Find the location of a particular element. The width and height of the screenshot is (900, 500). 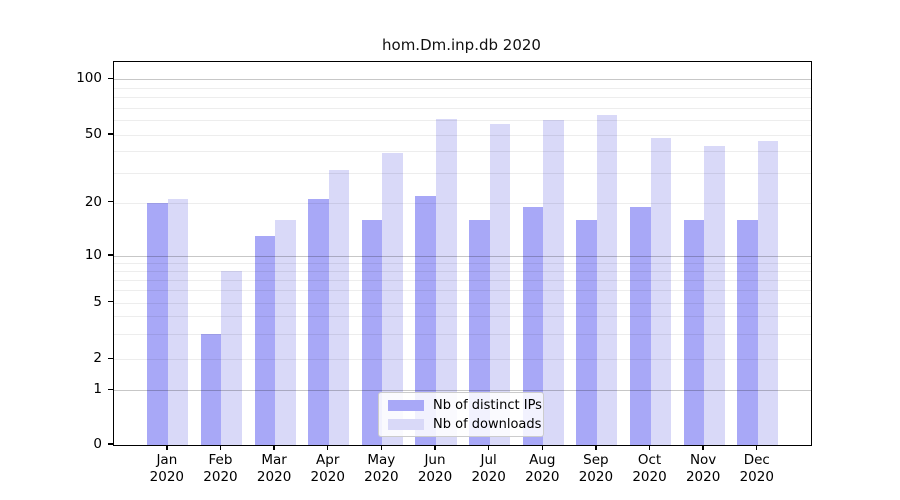

bar-downloads-aug is located at coordinates (553, 282).